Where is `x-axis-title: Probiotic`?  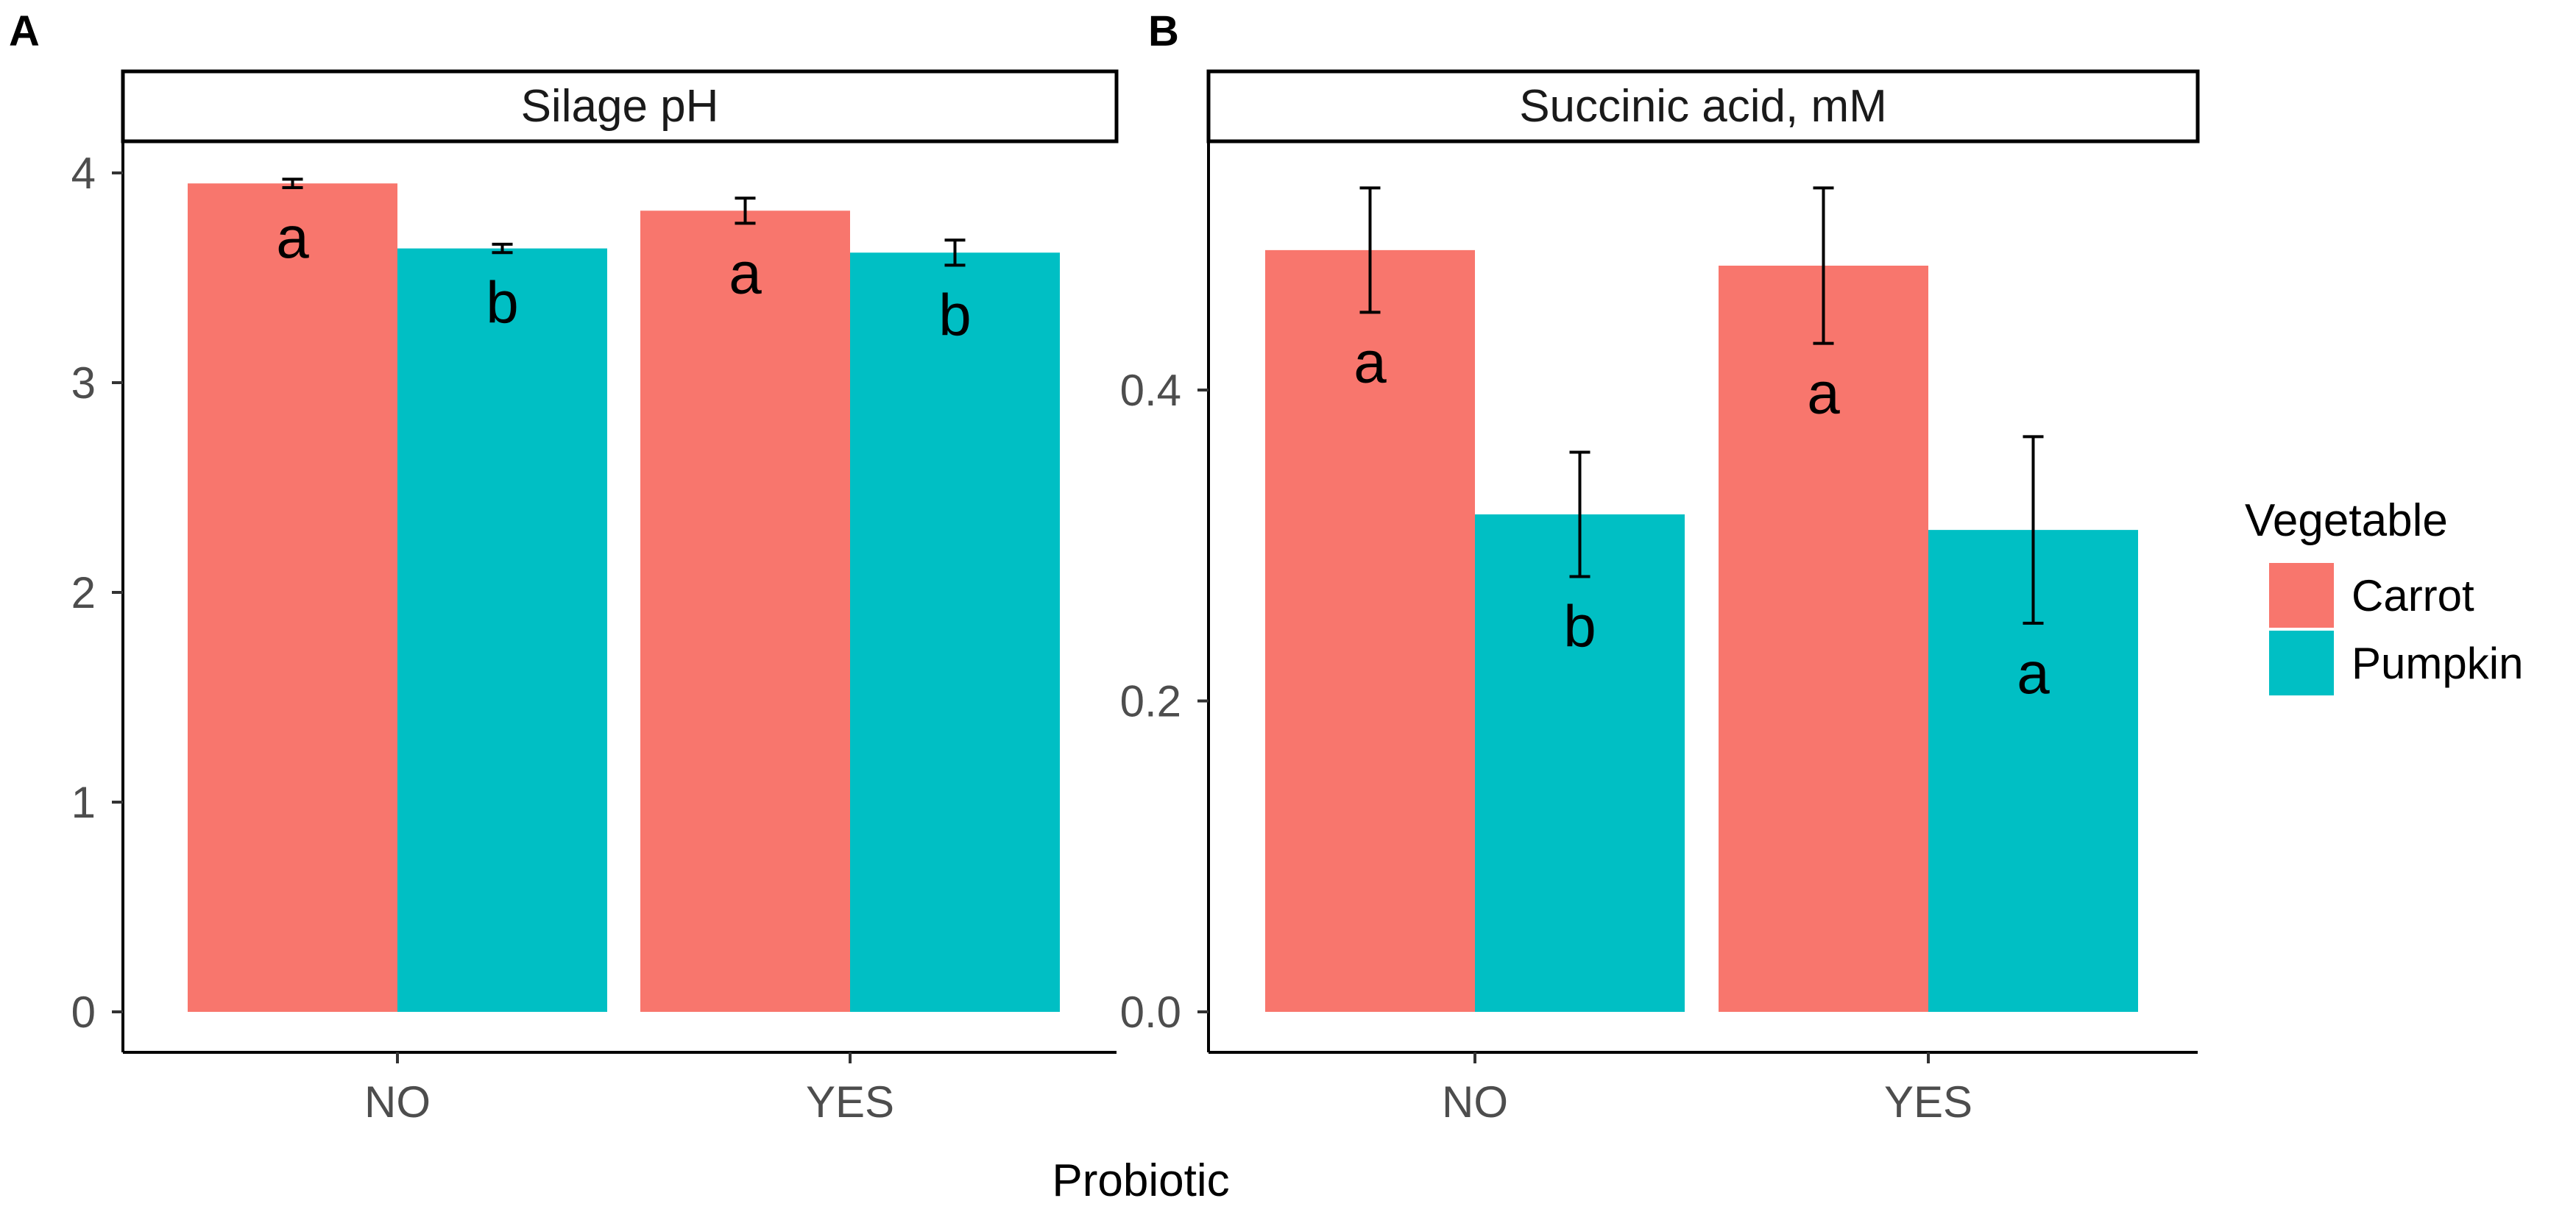 x-axis-title: Probiotic is located at coordinates (1140, 1180).